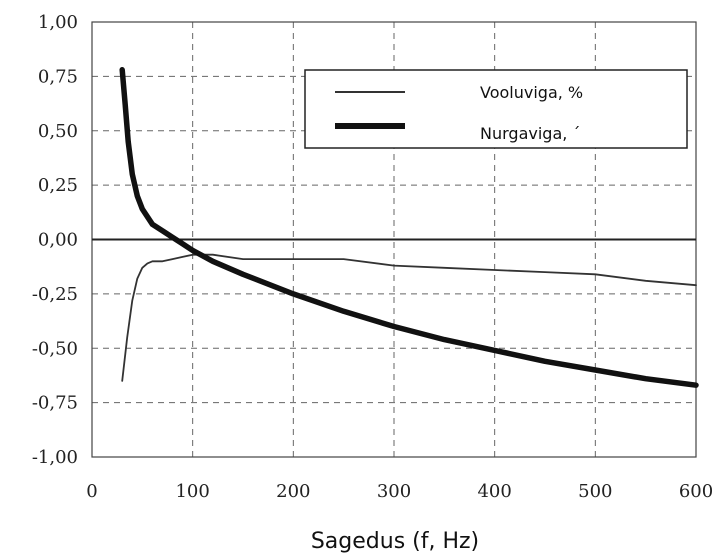 This screenshot has height=557, width=718. Describe the element at coordinates (91, 491) in the screenshot. I see `x-tick-label: 0` at that location.